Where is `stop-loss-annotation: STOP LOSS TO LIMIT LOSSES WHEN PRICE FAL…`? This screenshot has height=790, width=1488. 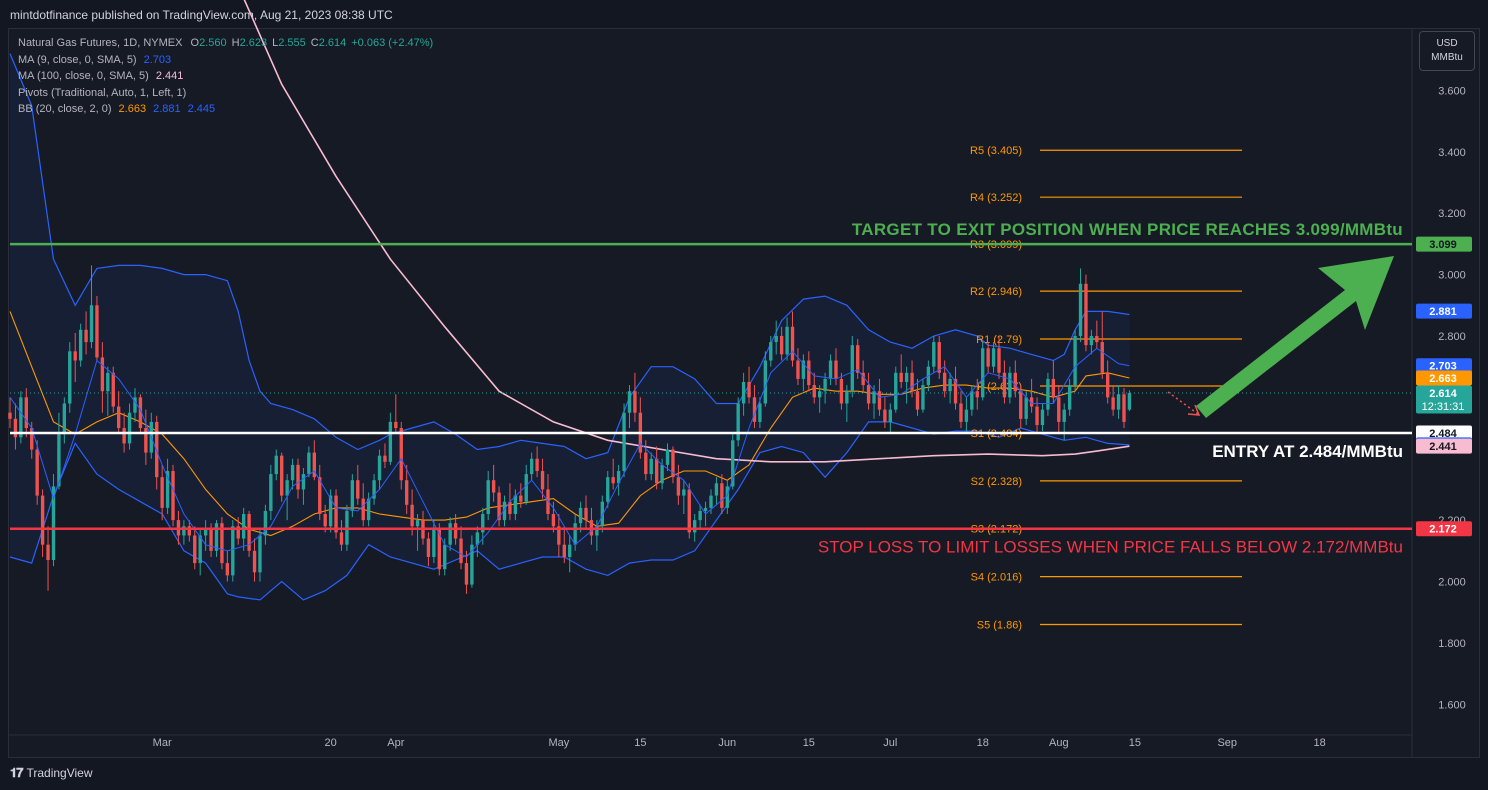 stop-loss-annotation: STOP LOSS TO LIMIT LOSSES WHEN PRICE FAL… is located at coordinates (1110, 547).